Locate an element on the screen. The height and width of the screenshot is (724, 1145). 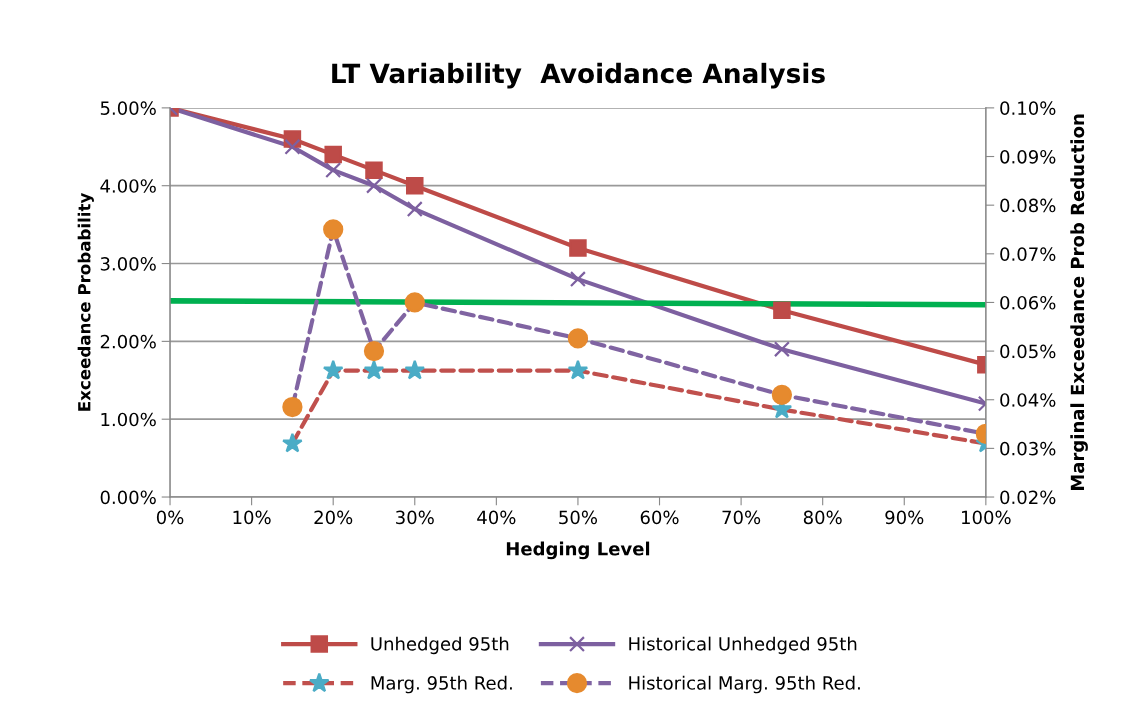
y2-tick-label: 0.10% is located at coordinates (1028, 108).